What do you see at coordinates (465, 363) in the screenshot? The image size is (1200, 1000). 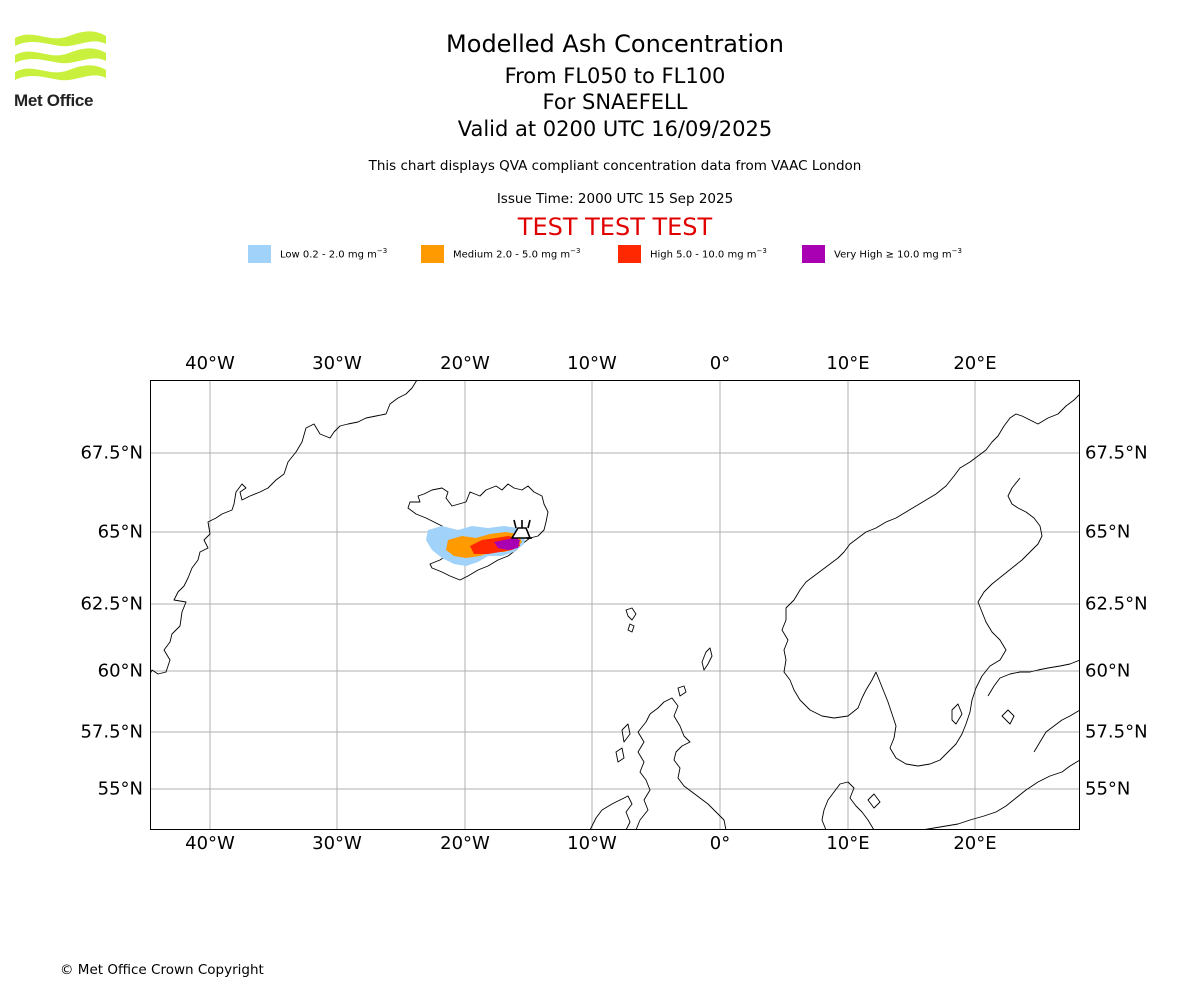 I see `lon-label-top-20w: 20°W` at bounding box center [465, 363].